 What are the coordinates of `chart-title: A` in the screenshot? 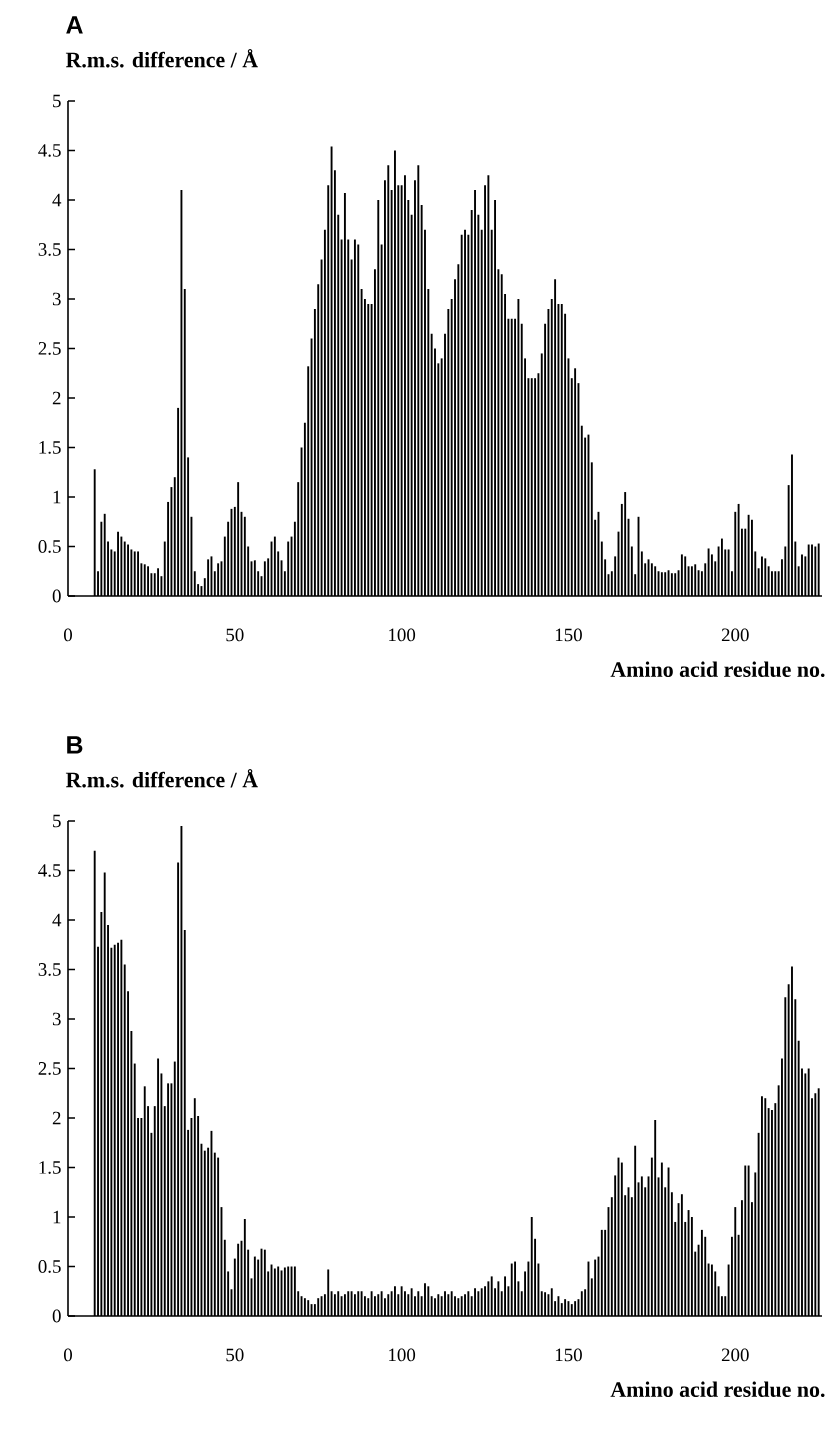 It's located at (74, 25).